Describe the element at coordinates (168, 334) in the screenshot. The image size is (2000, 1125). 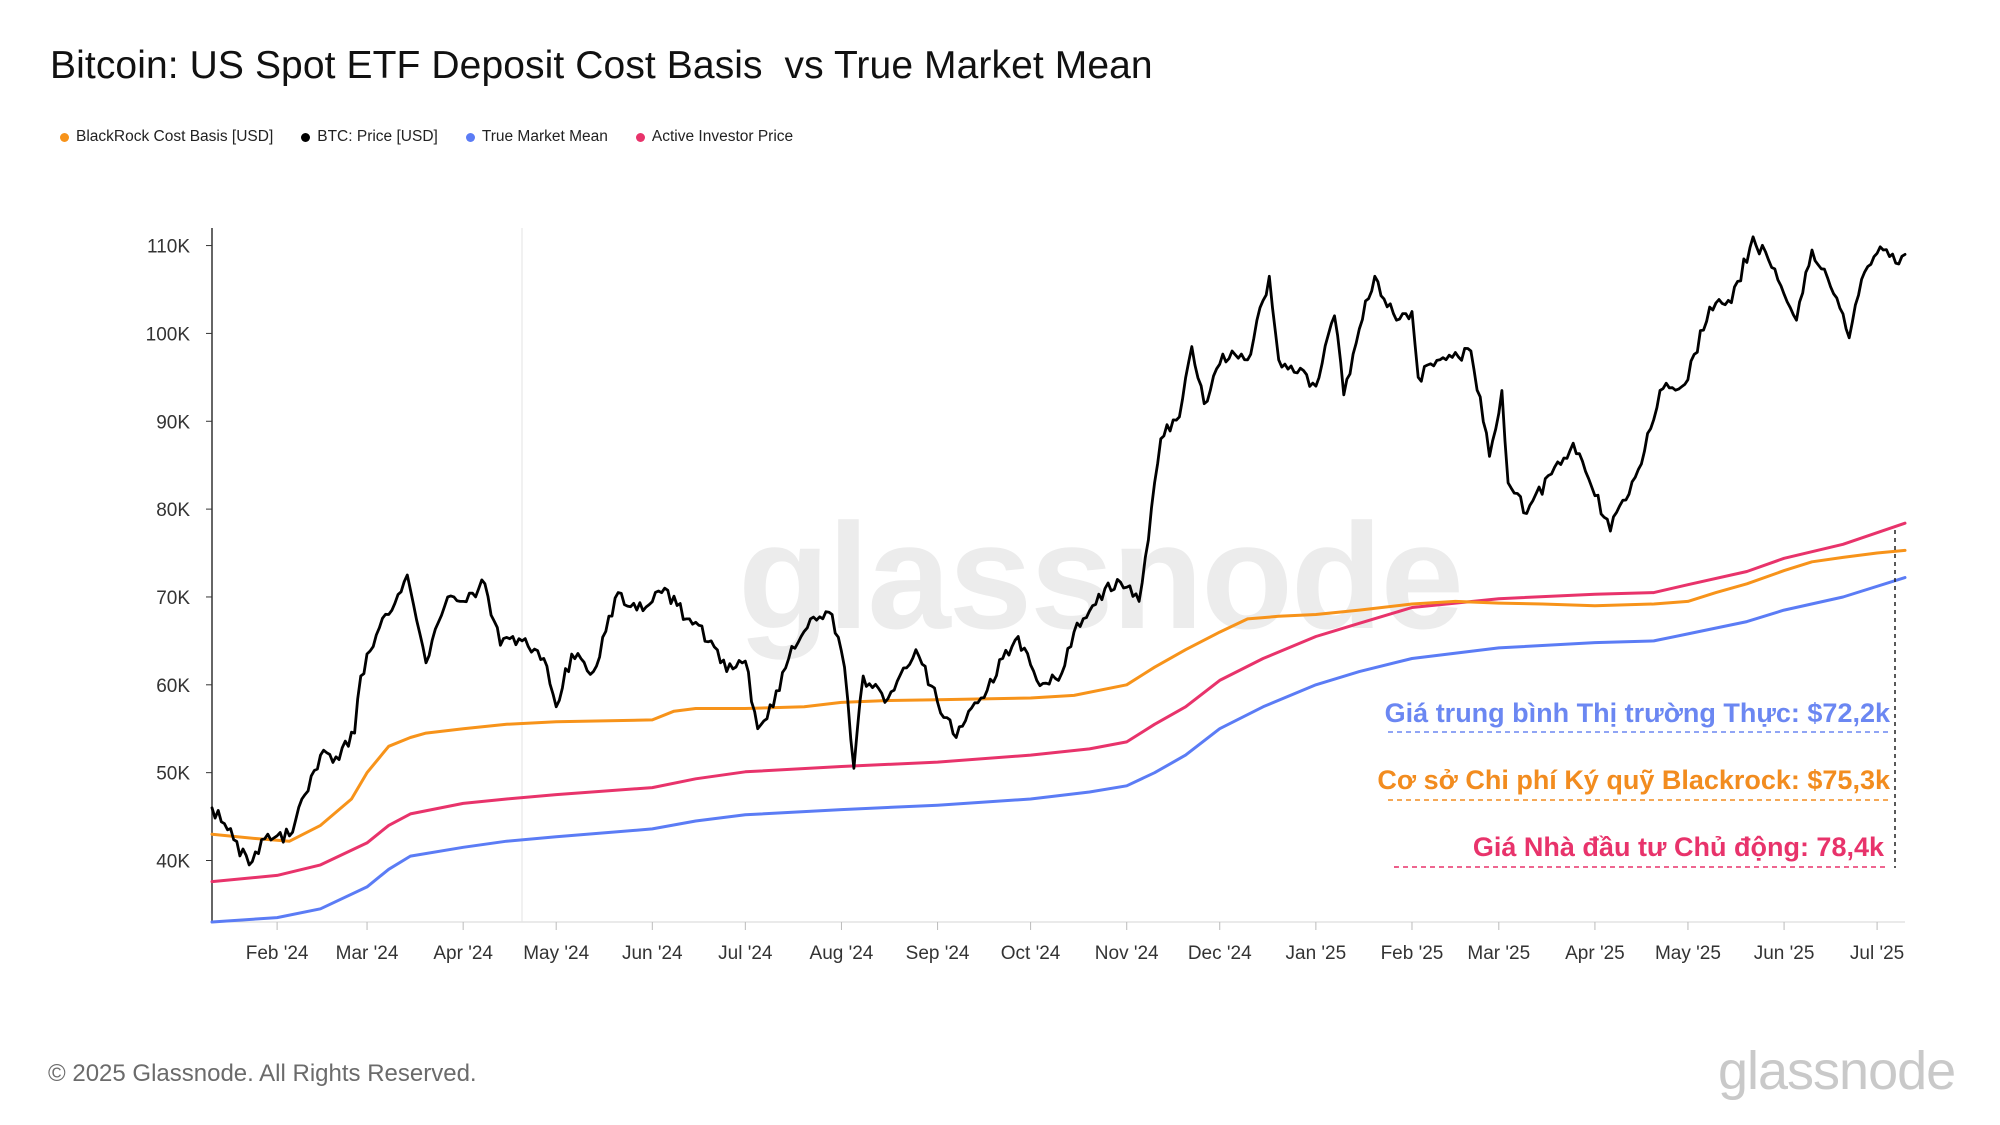
I see `y-tick-label: 100K` at that location.